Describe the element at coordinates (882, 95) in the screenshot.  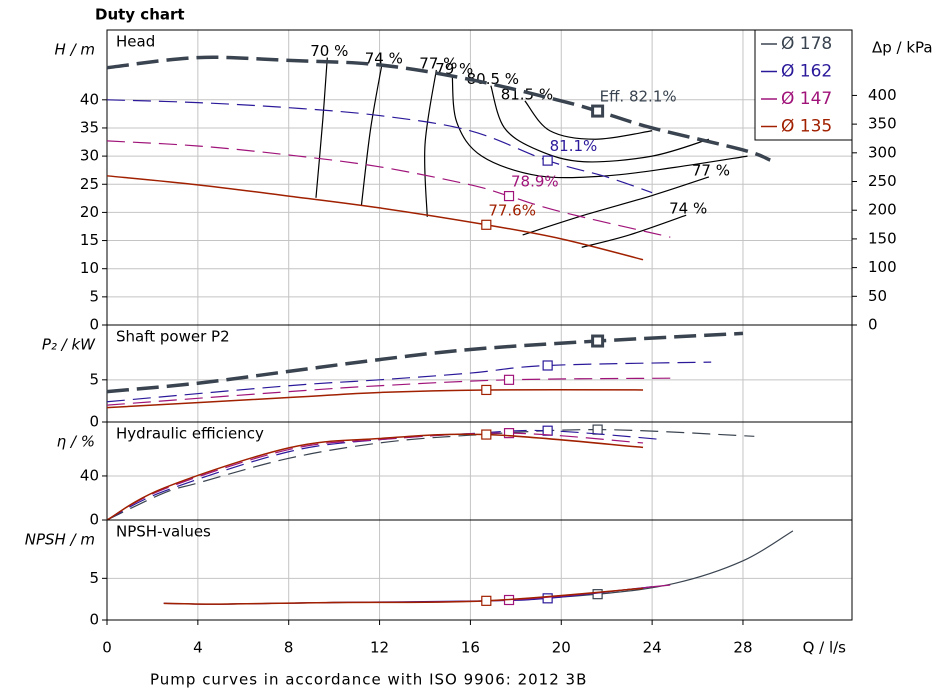
I see `y2-tick-label: 400` at that location.